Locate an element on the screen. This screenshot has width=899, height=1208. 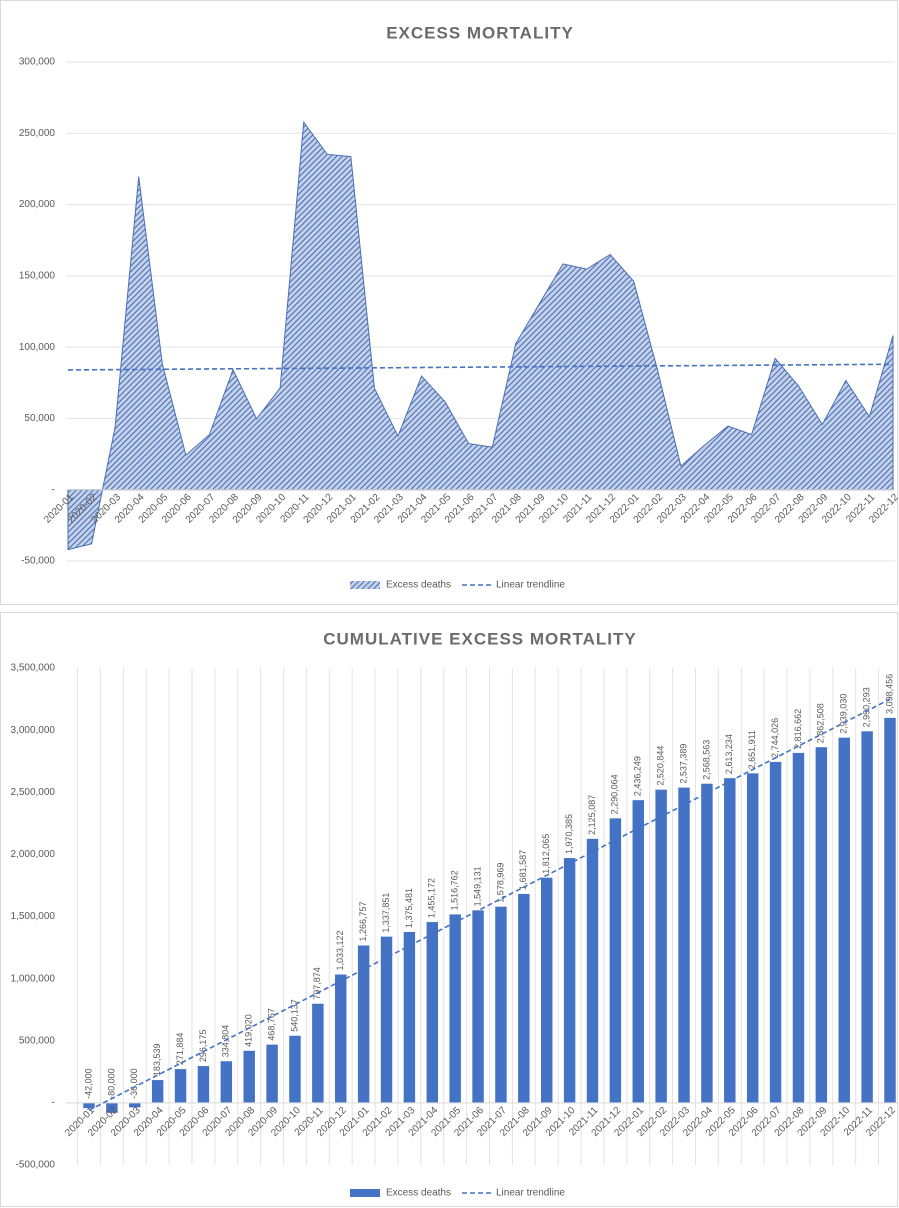
data-label: 1,812,065 is located at coordinates (546, 854).